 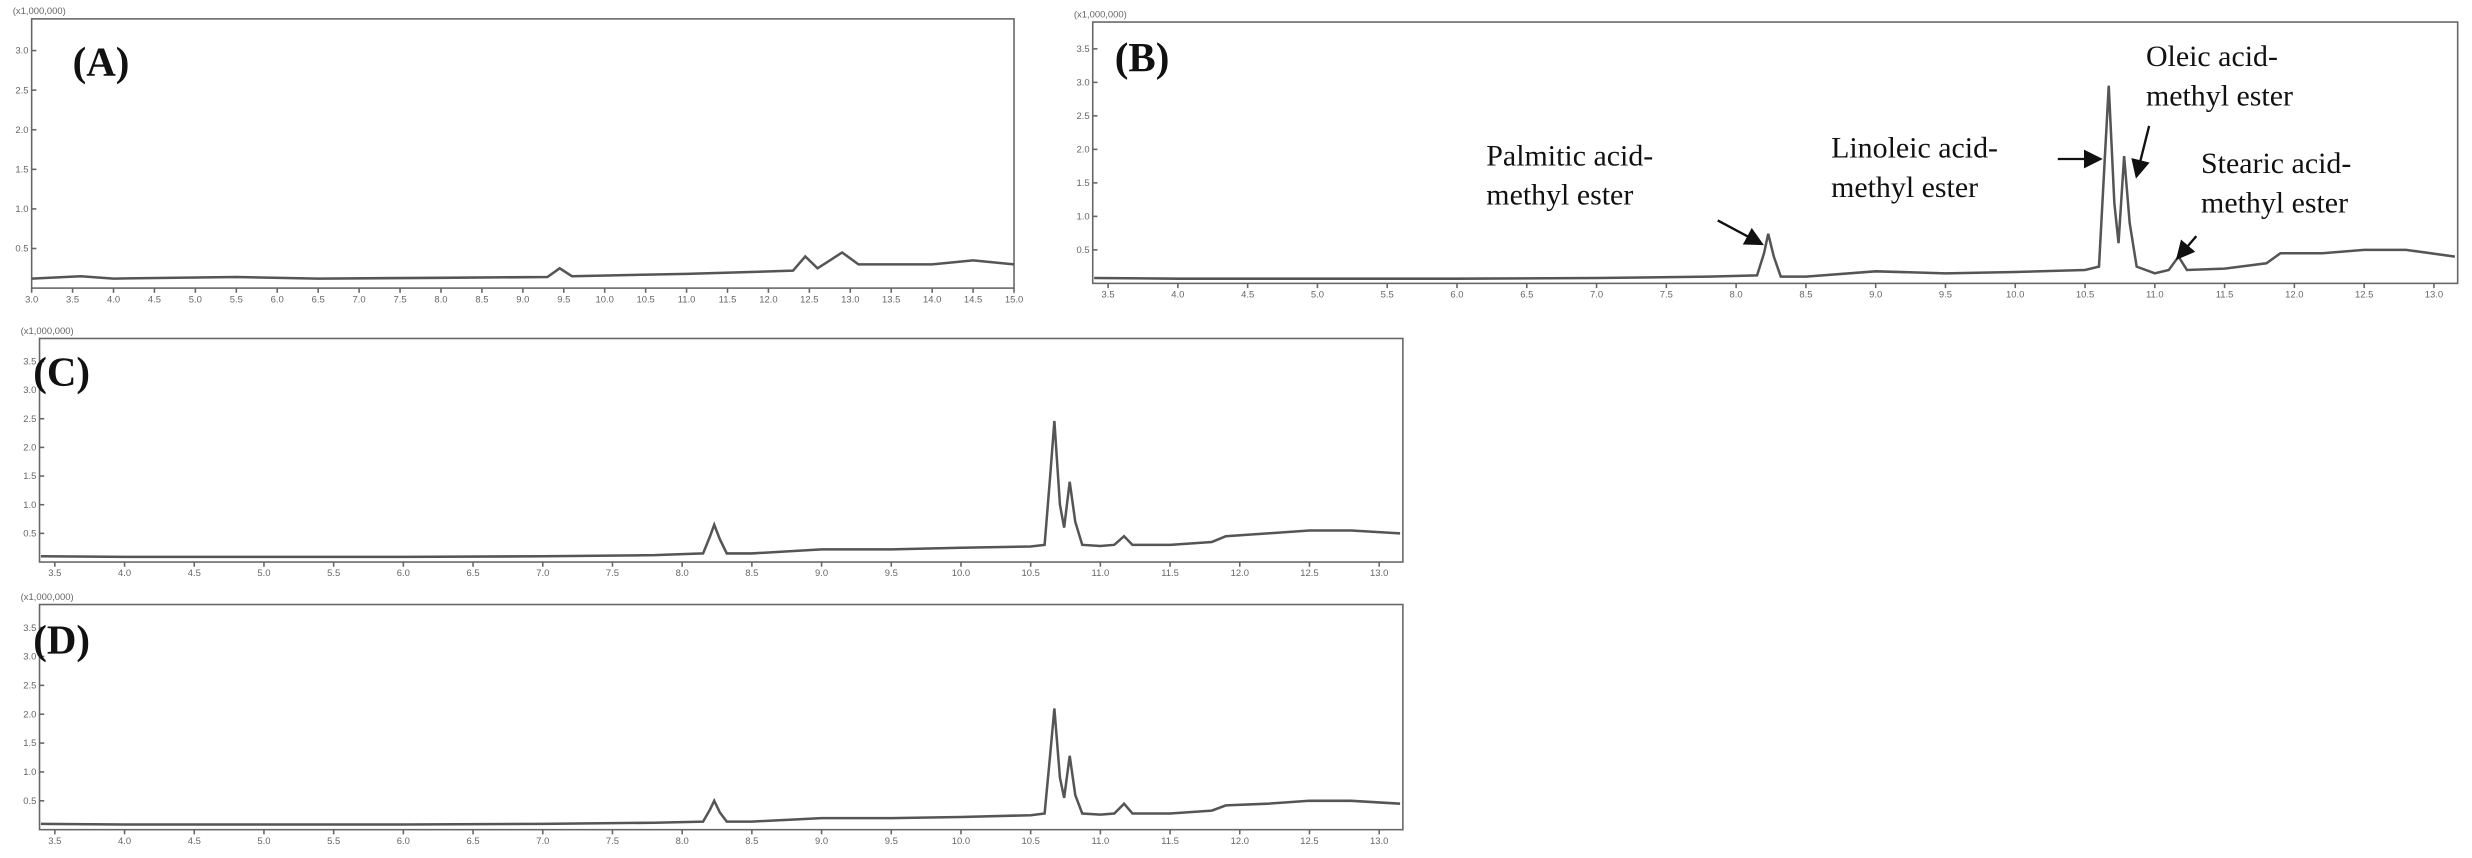 What do you see at coordinates (61, 639) in the screenshot?
I see `panel-title: (D)` at bounding box center [61, 639].